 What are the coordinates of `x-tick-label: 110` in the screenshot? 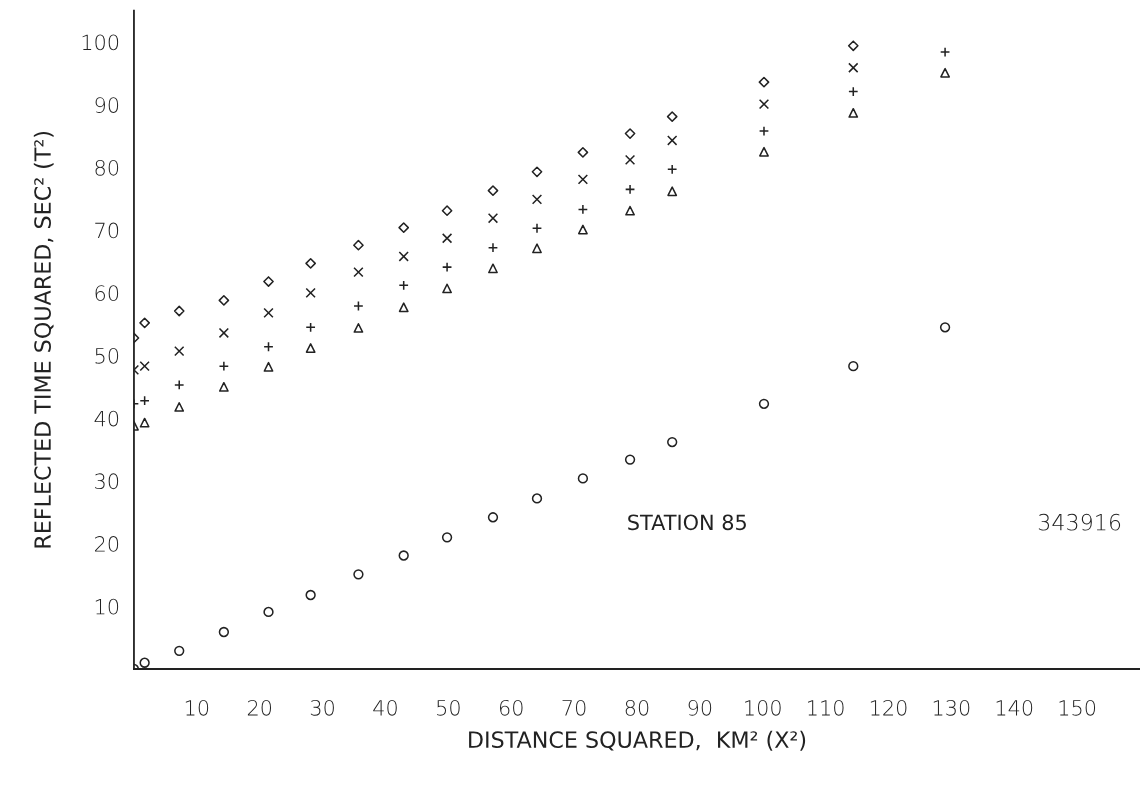 It's located at (826, 707).